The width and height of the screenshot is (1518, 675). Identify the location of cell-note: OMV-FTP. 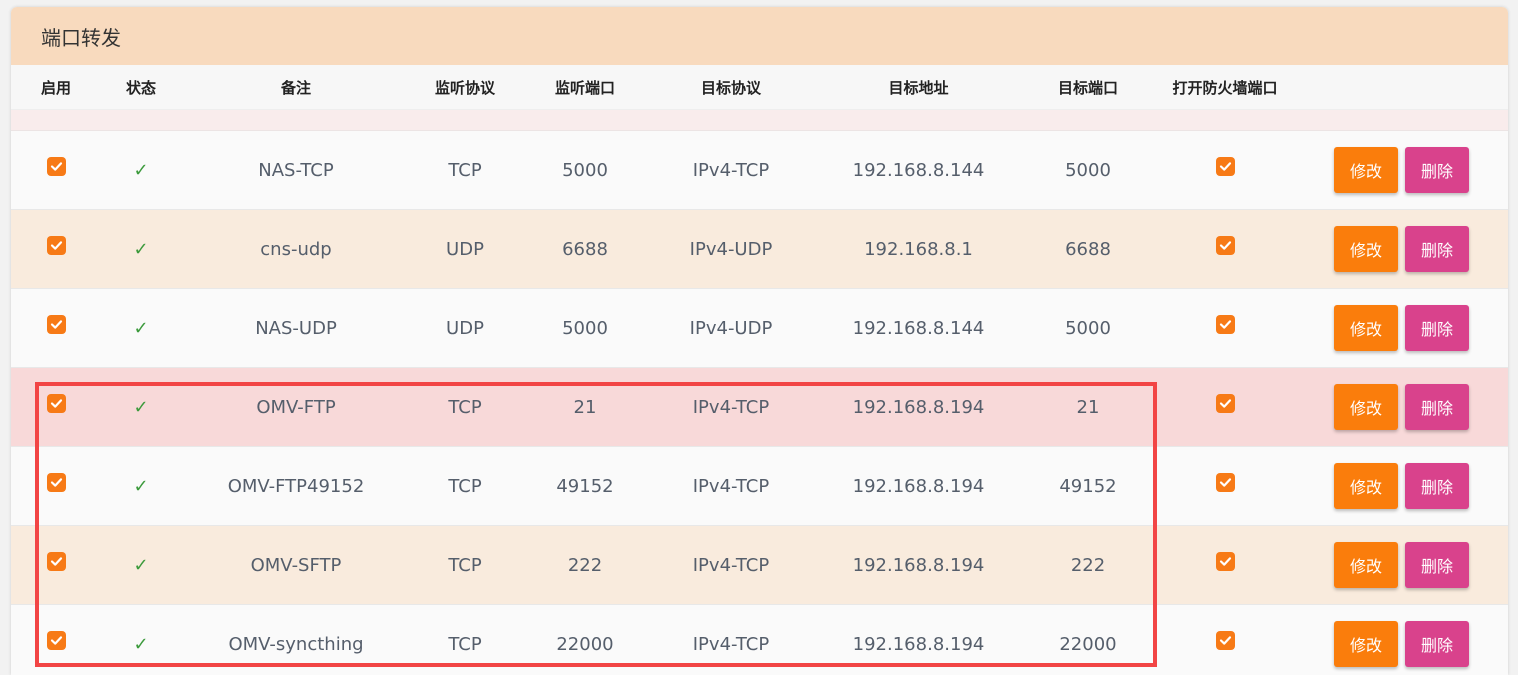
(296, 407).